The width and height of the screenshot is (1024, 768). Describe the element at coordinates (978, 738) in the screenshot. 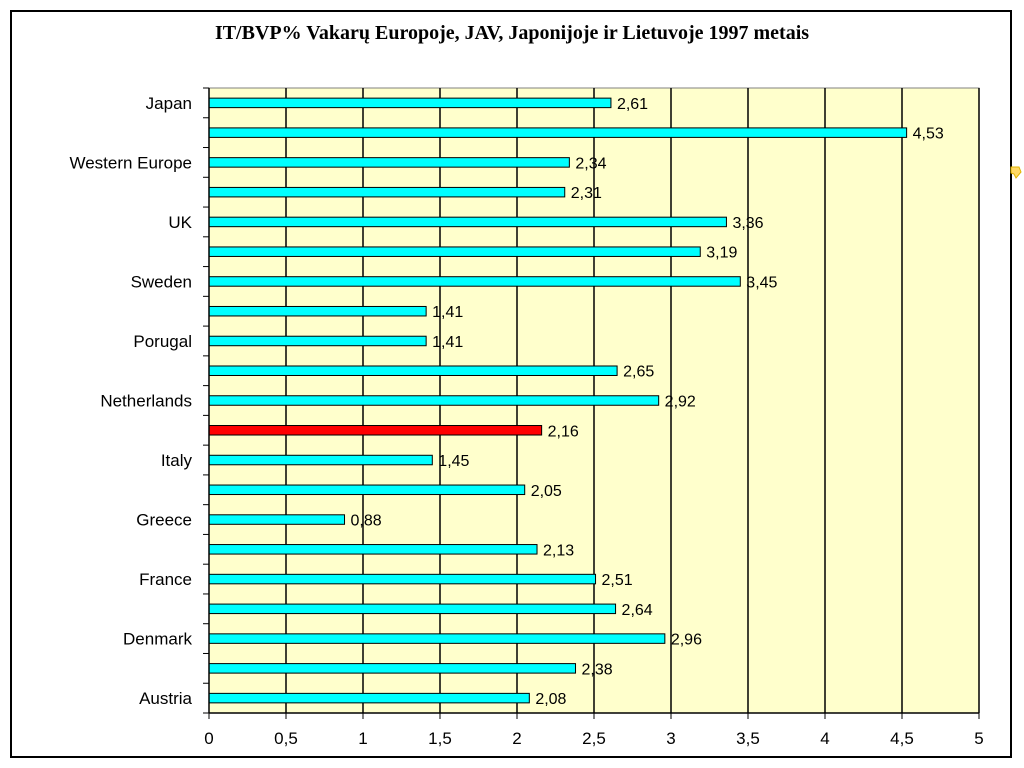

I see `x-tick-label: 5` at that location.